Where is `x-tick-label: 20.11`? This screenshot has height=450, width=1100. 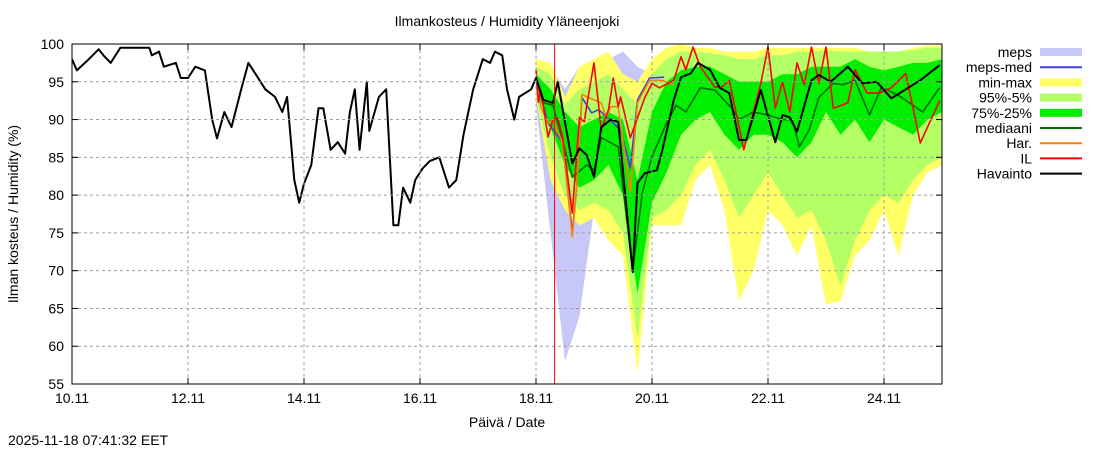 x-tick-label: 20.11 is located at coordinates (652, 398).